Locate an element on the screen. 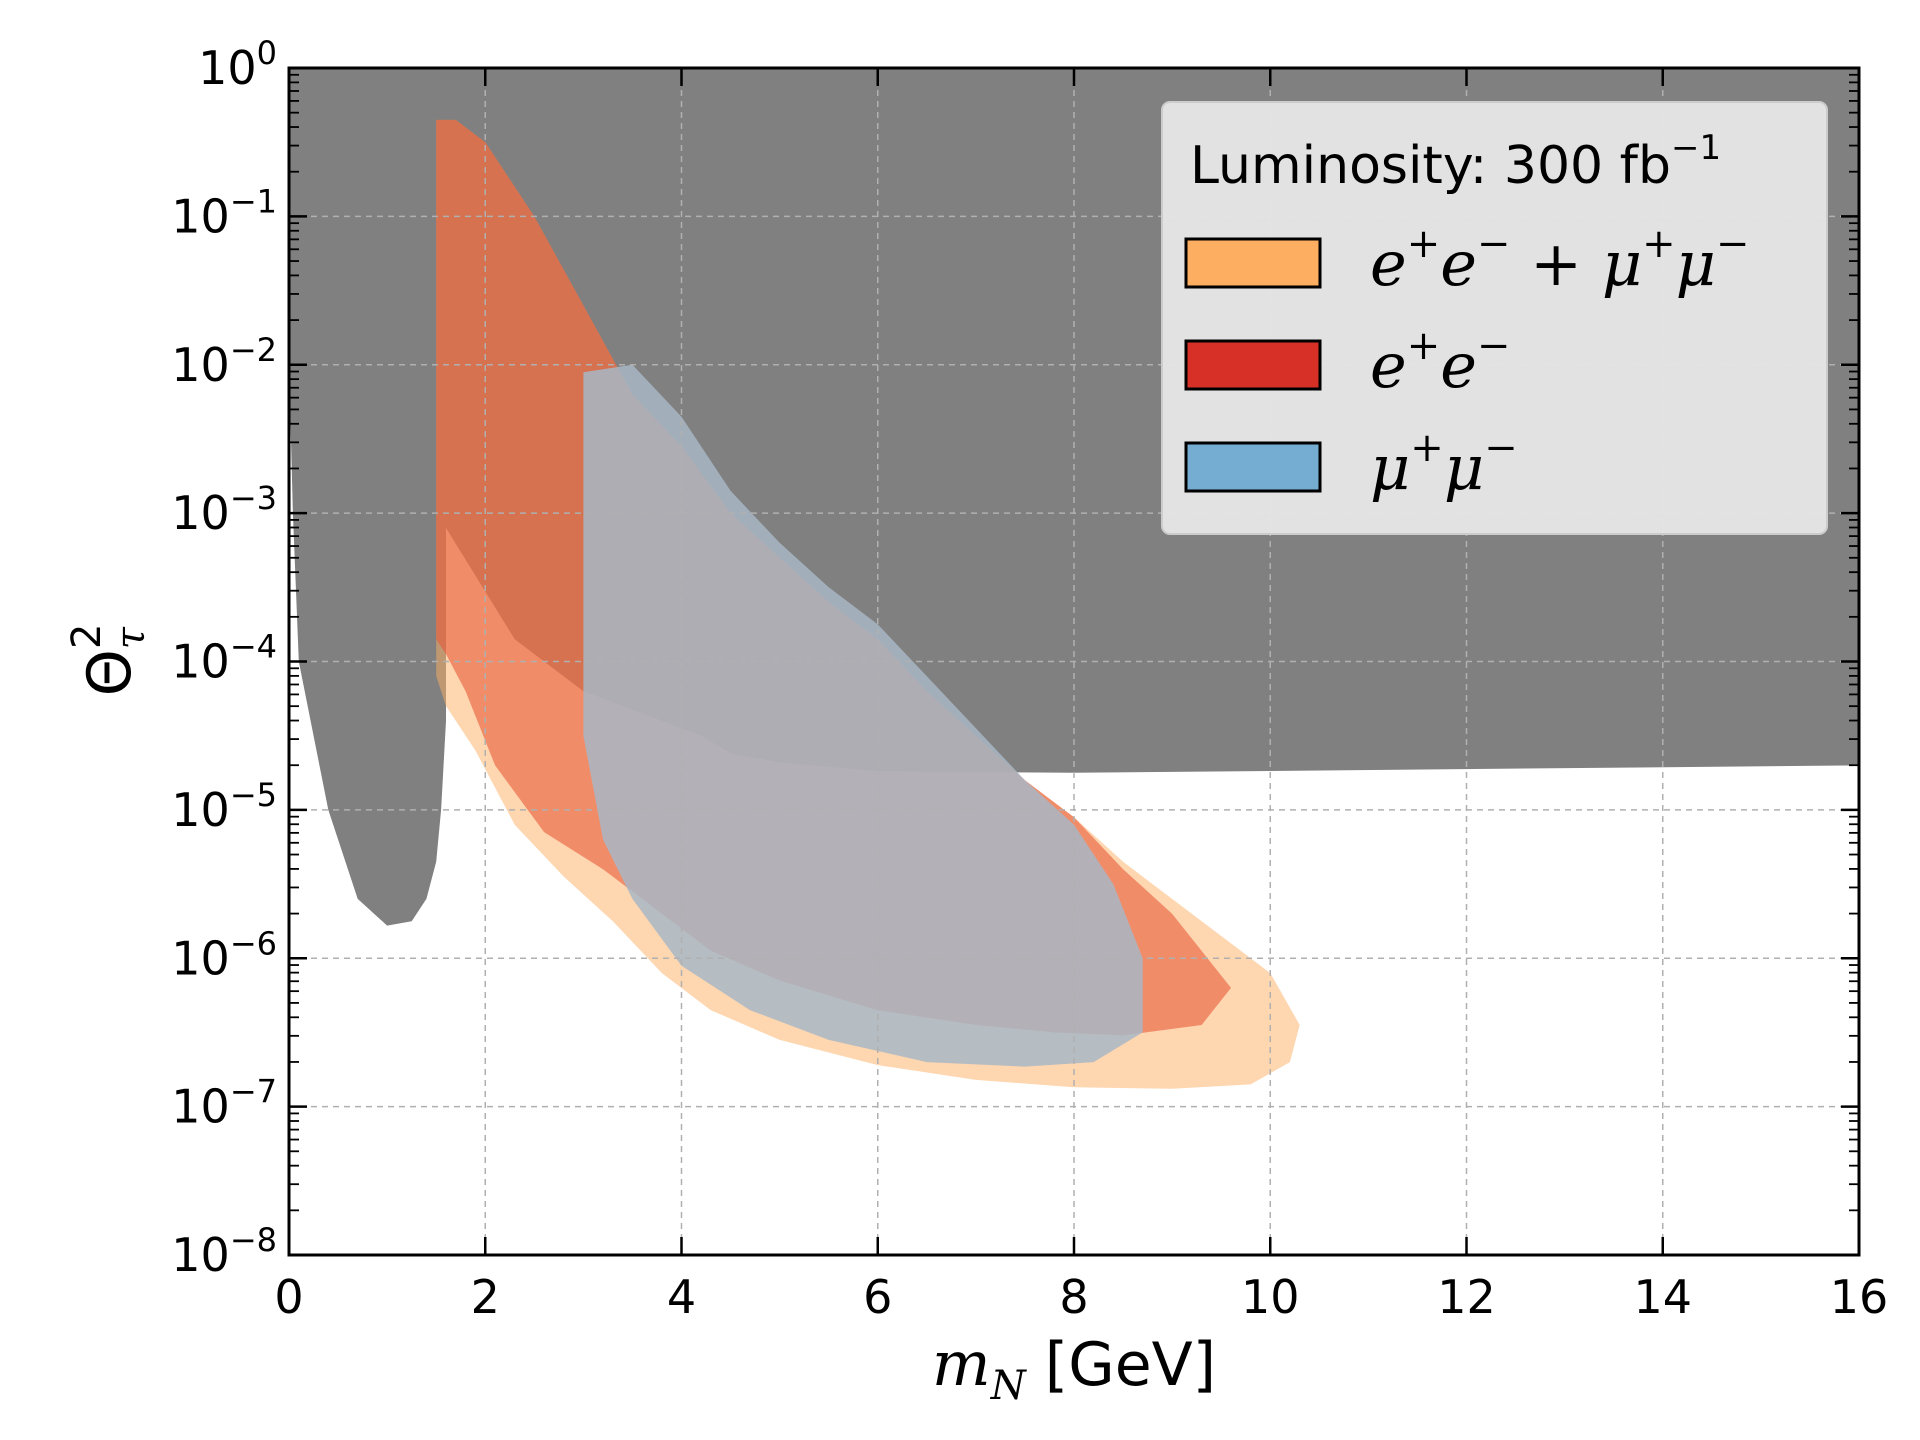  legend-label-ee_plus_mumu: e+e− + μ+μ− is located at coordinates (1559, 260).